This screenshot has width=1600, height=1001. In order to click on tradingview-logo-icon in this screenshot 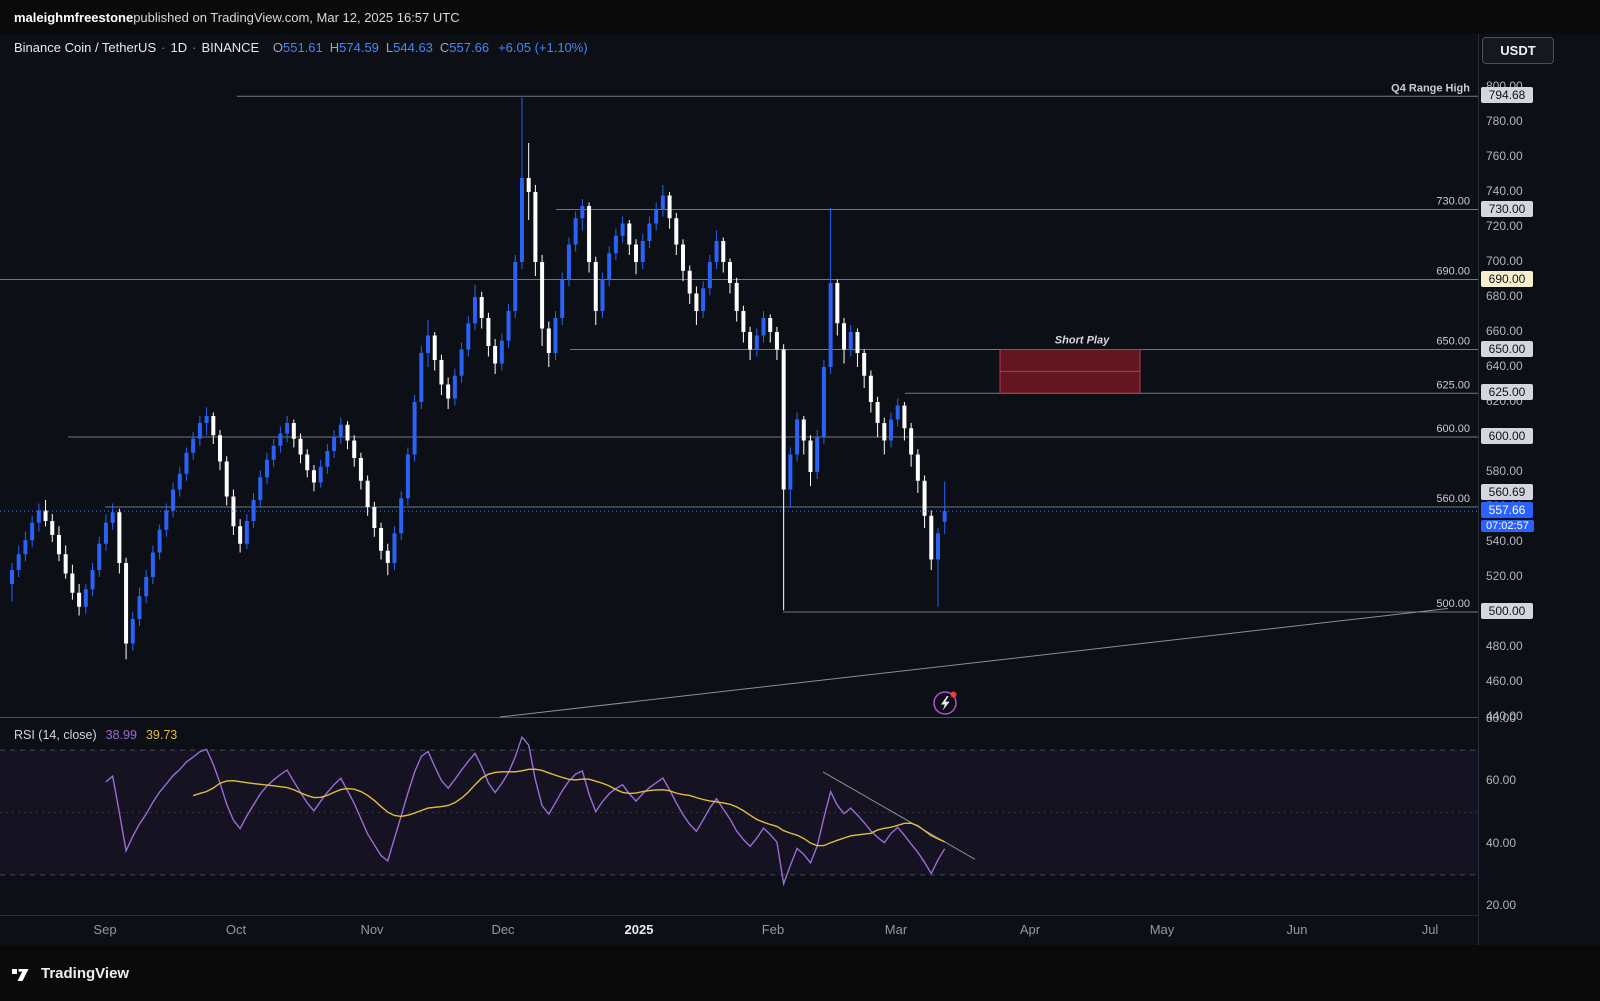, I will do `click(23, 973)`.